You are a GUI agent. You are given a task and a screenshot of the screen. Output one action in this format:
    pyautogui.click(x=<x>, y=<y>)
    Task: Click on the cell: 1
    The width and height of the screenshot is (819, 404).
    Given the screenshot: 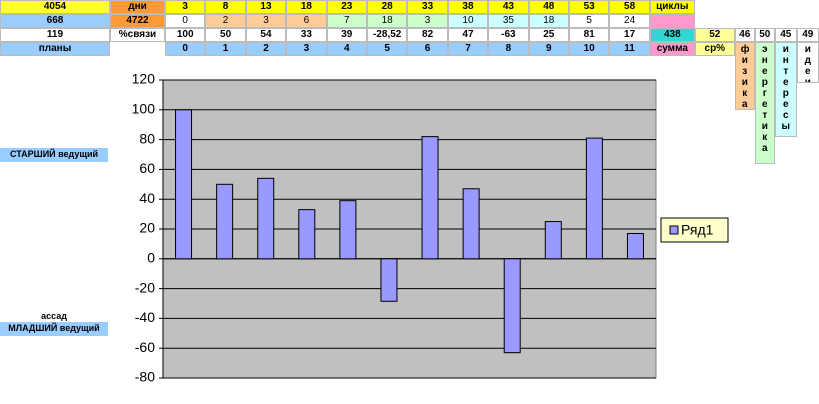 What is the action you would take?
    pyautogui.click(x=225, y=49)
    